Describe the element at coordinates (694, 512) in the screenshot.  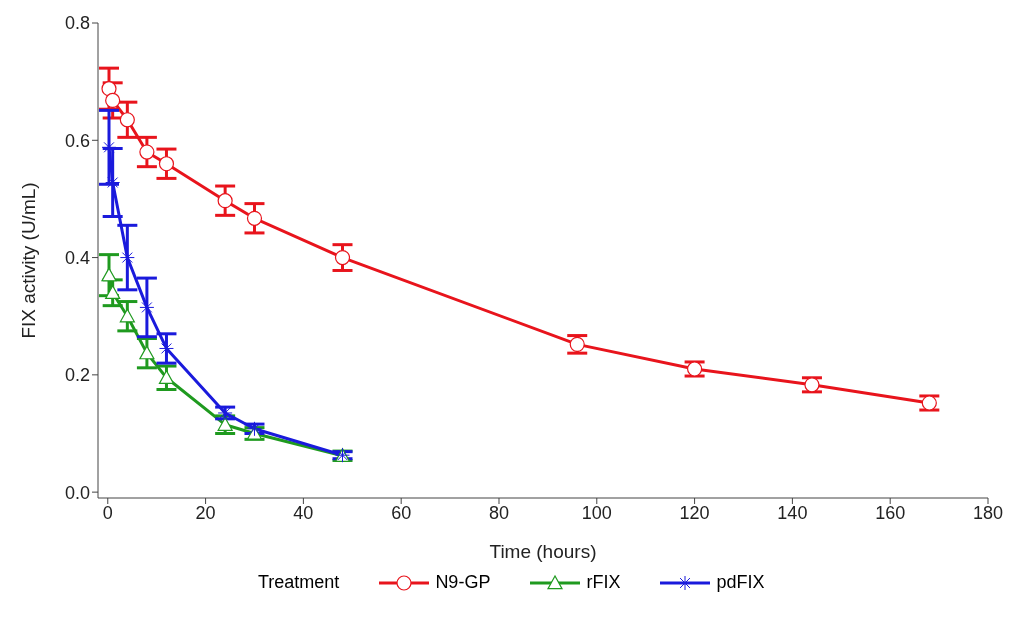
I see `x-tick-label: 120` at that location.